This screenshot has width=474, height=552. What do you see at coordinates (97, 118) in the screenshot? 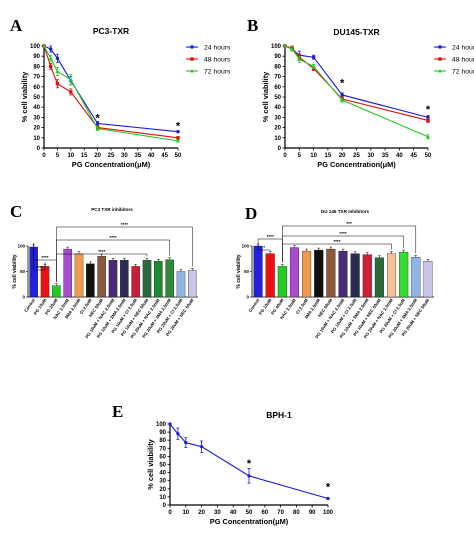
I see `significance-star: *` at bounding box center [97, 118].